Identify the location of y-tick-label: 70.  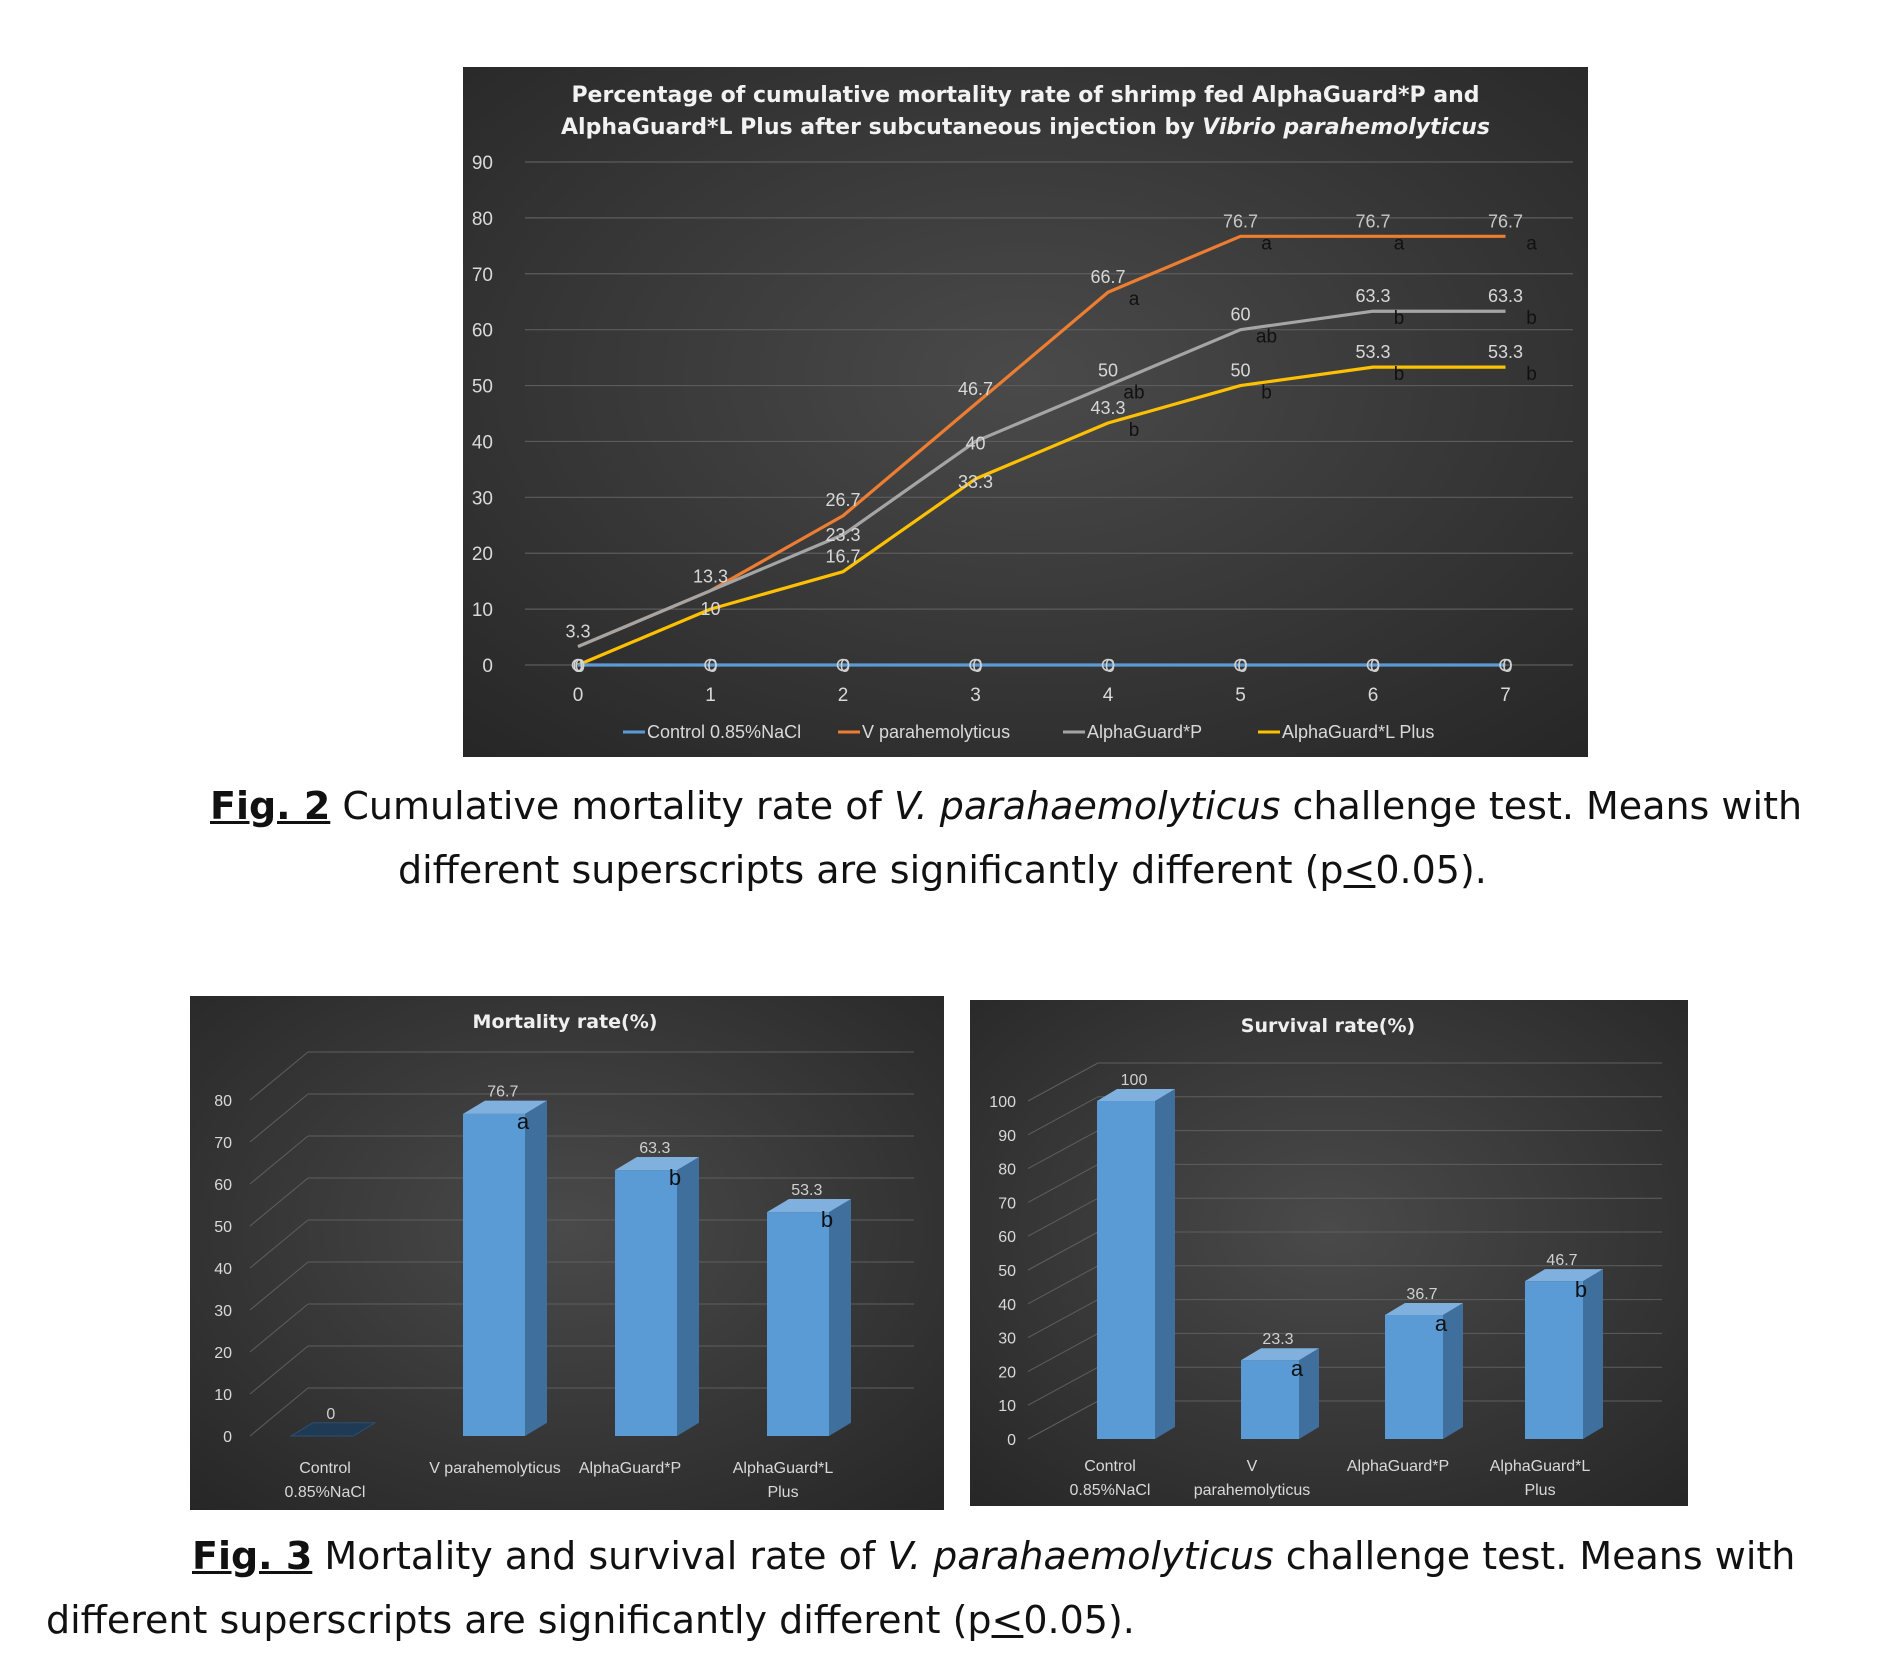
(1007, 1203).